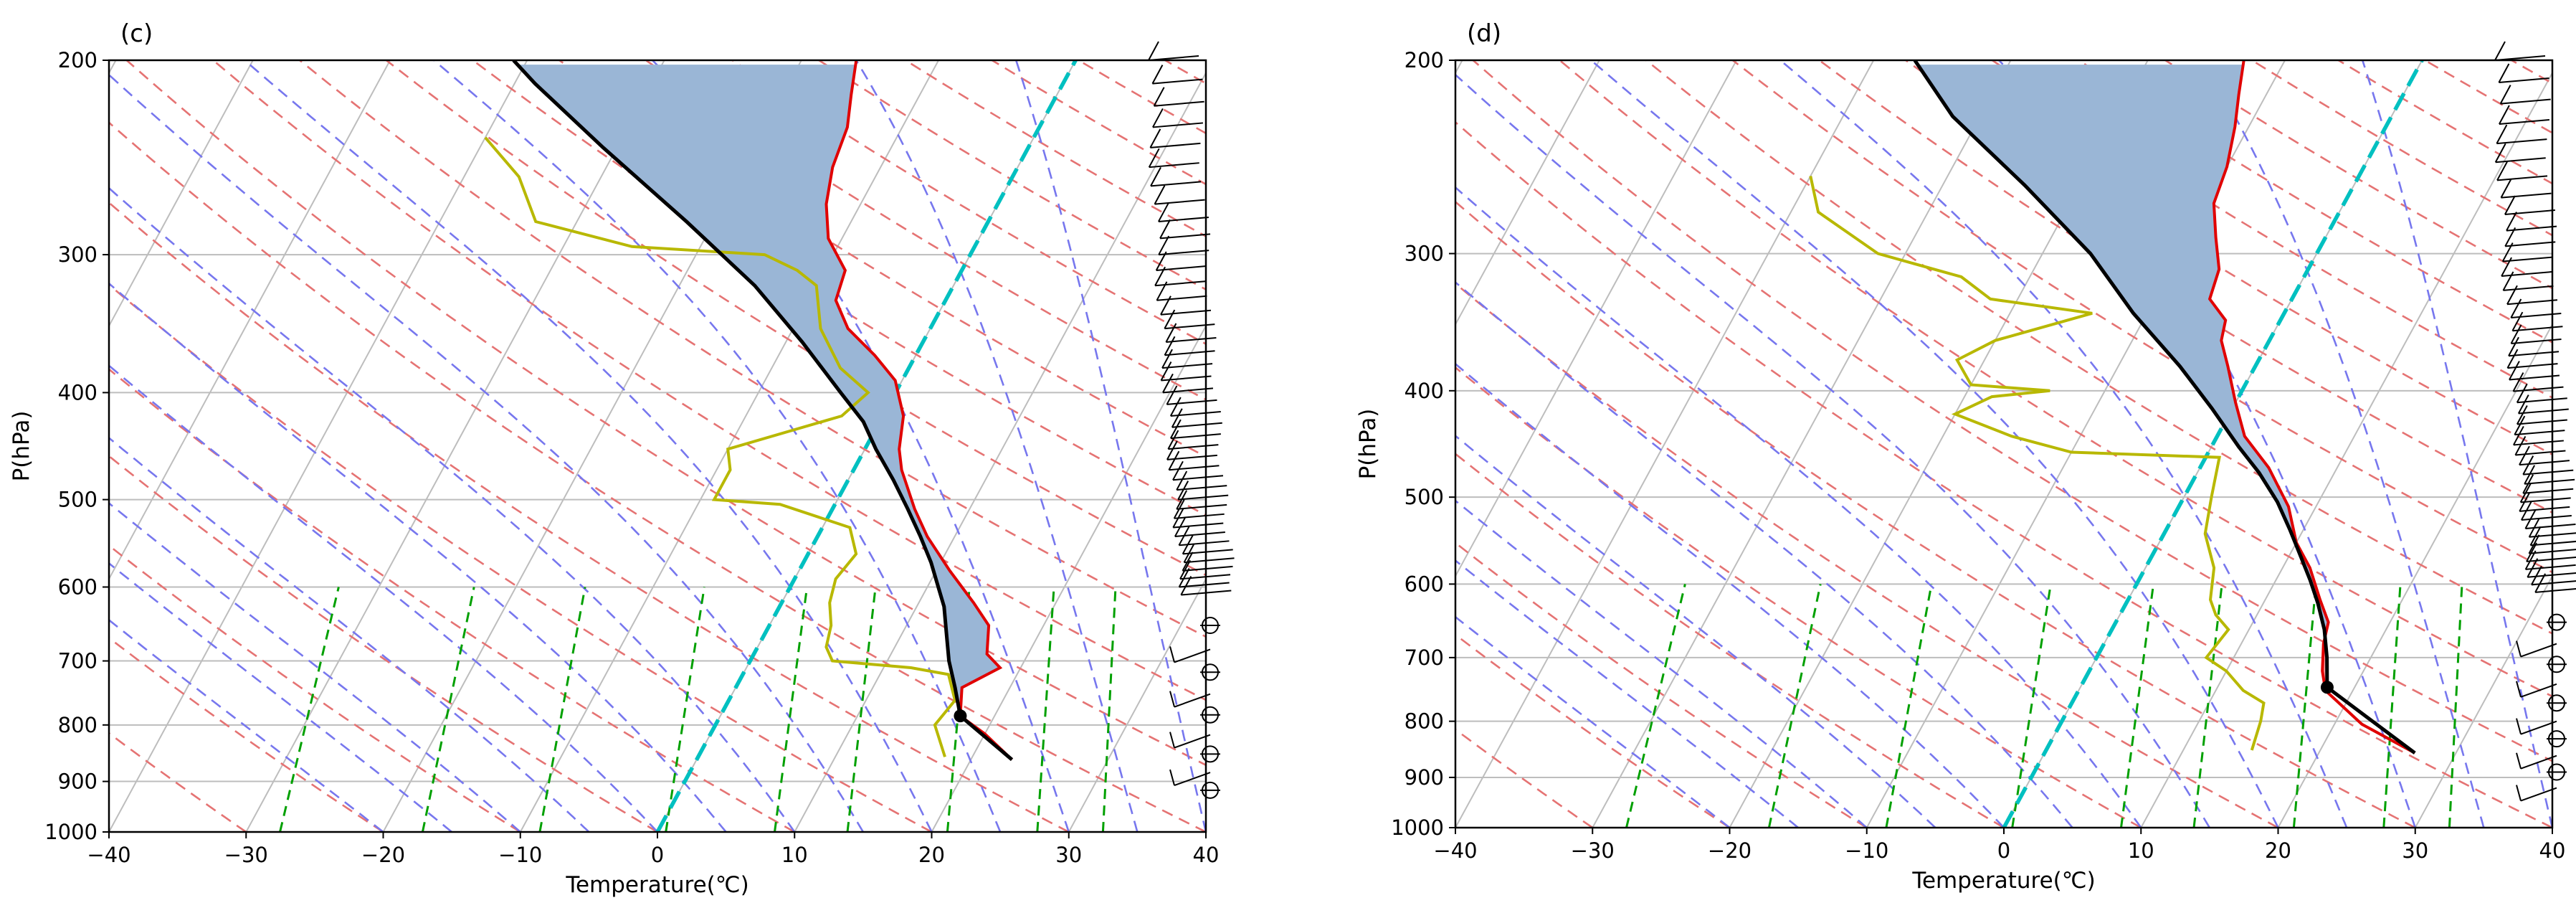 The height and width of the screenshot is (913, 2576). I want to click on x-tick-label: 0, so click(657, 855).